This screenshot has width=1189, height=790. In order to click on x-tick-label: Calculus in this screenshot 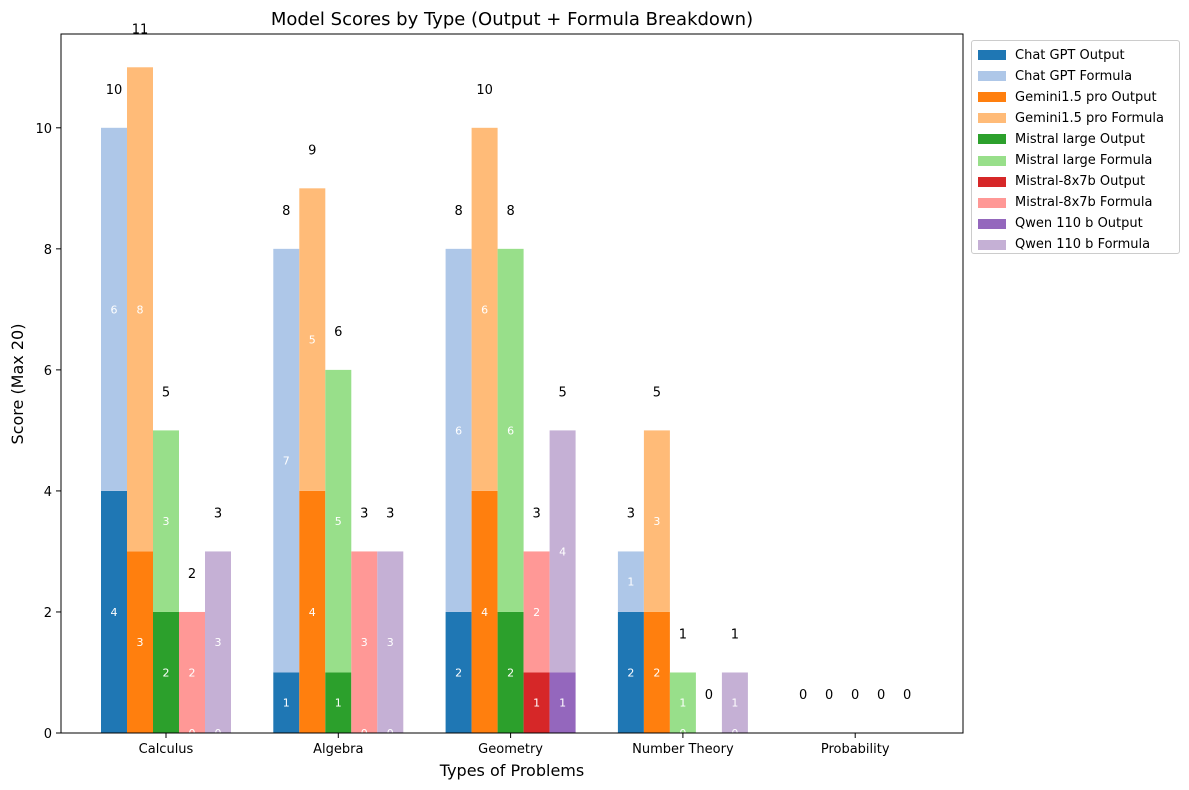, I will do `click(166, 749)`.